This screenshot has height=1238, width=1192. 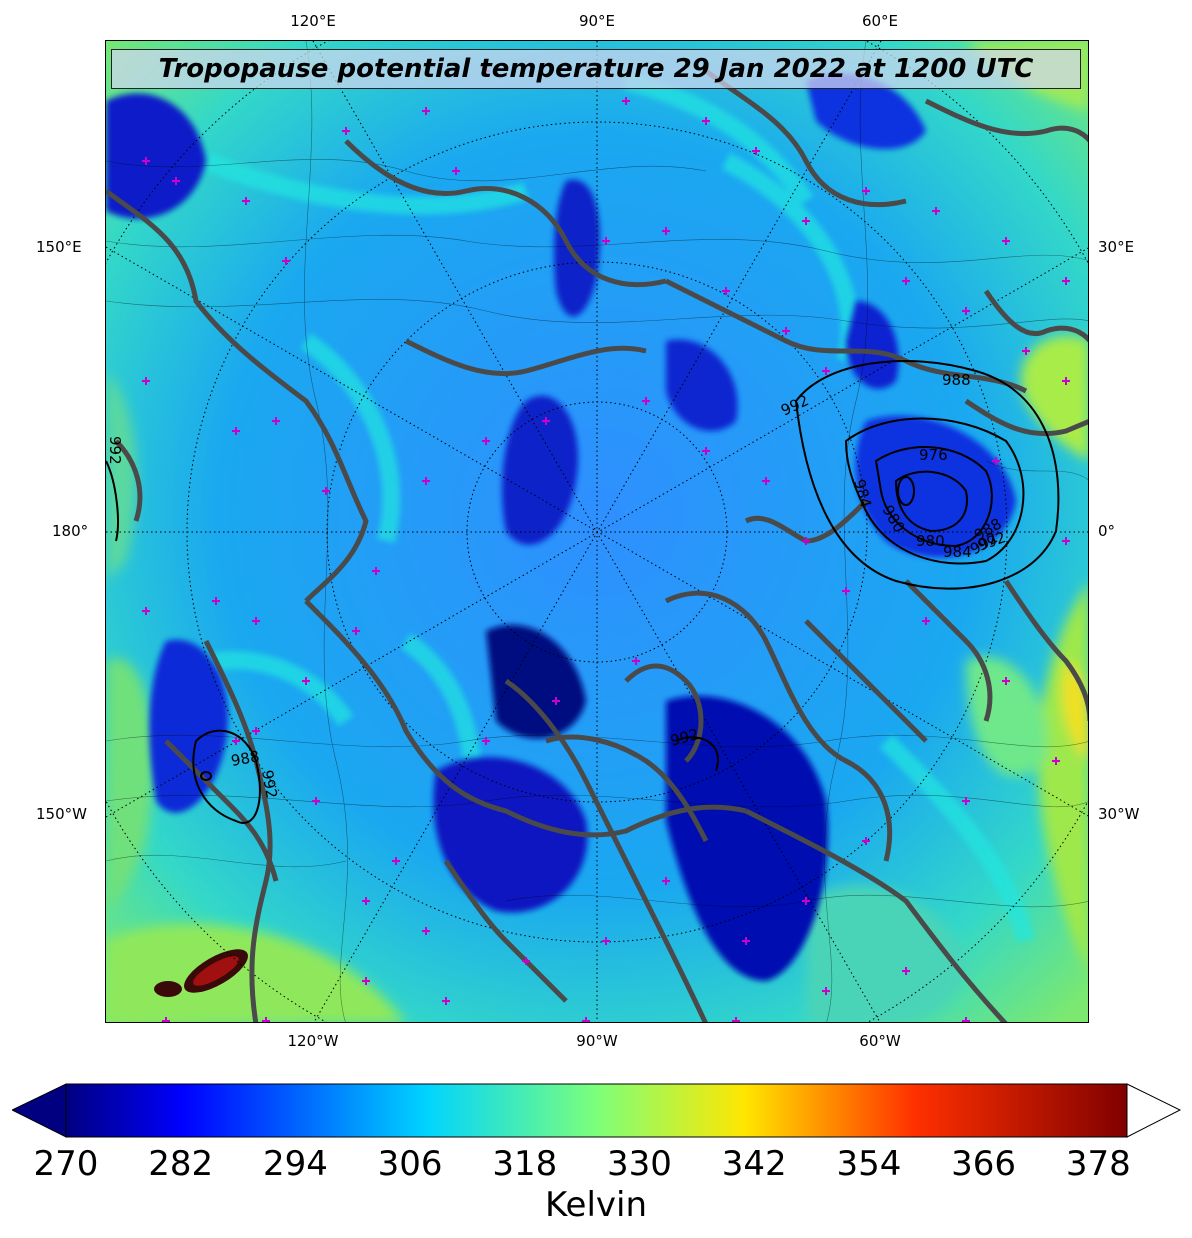 I want to click on colorbar-label: Kelvin, so click(x=596, y=1205).